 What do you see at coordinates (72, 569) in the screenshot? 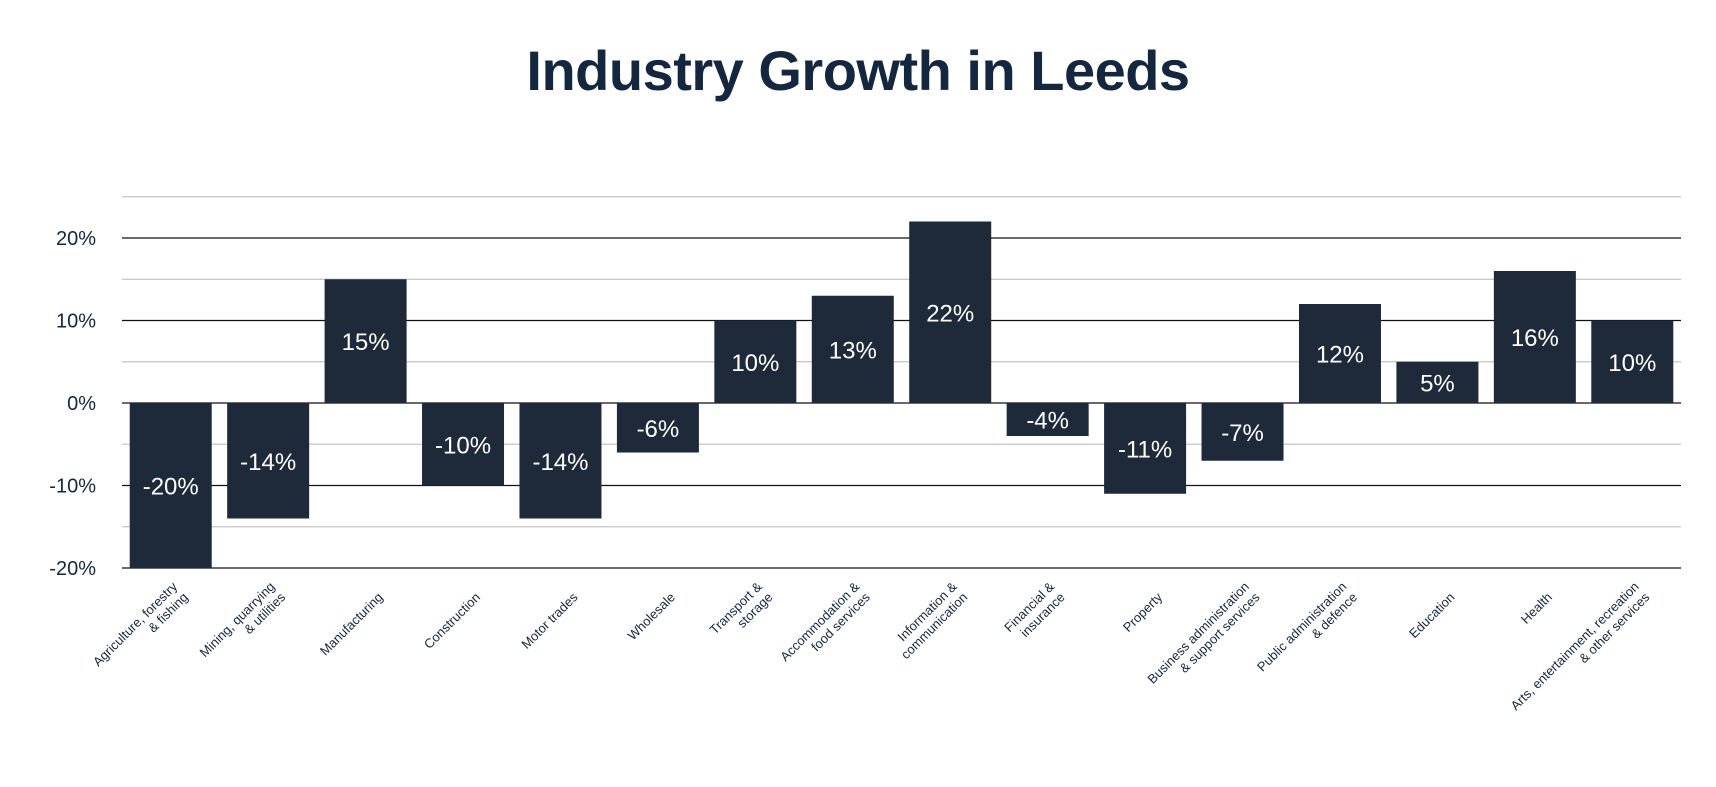
I see `y-tick-label: -20%` at bounding box center [72, 569].